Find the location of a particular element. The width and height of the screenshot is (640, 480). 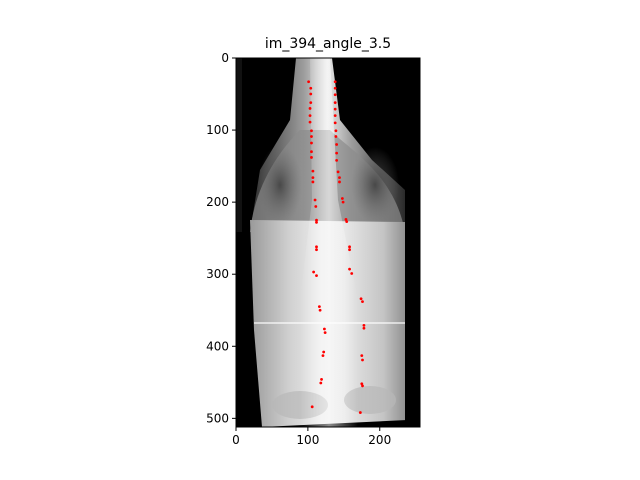

x-tick-label: 100 is located at coordinates (307, 440).